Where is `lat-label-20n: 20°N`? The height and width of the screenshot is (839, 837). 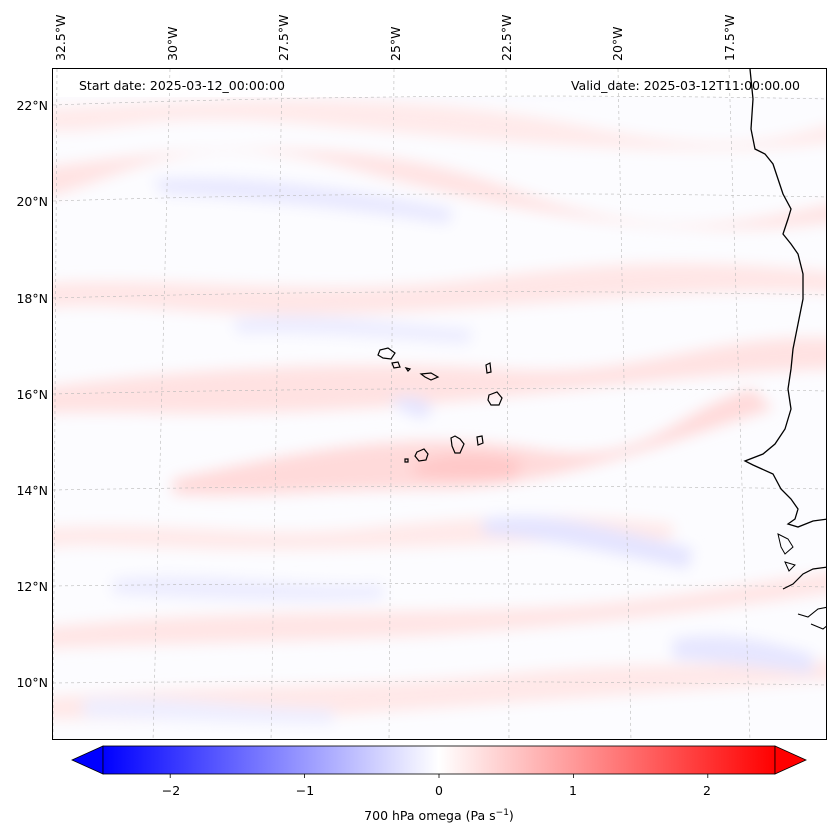 lat-label-20n: 20°N is located at coordinates (32, 201).